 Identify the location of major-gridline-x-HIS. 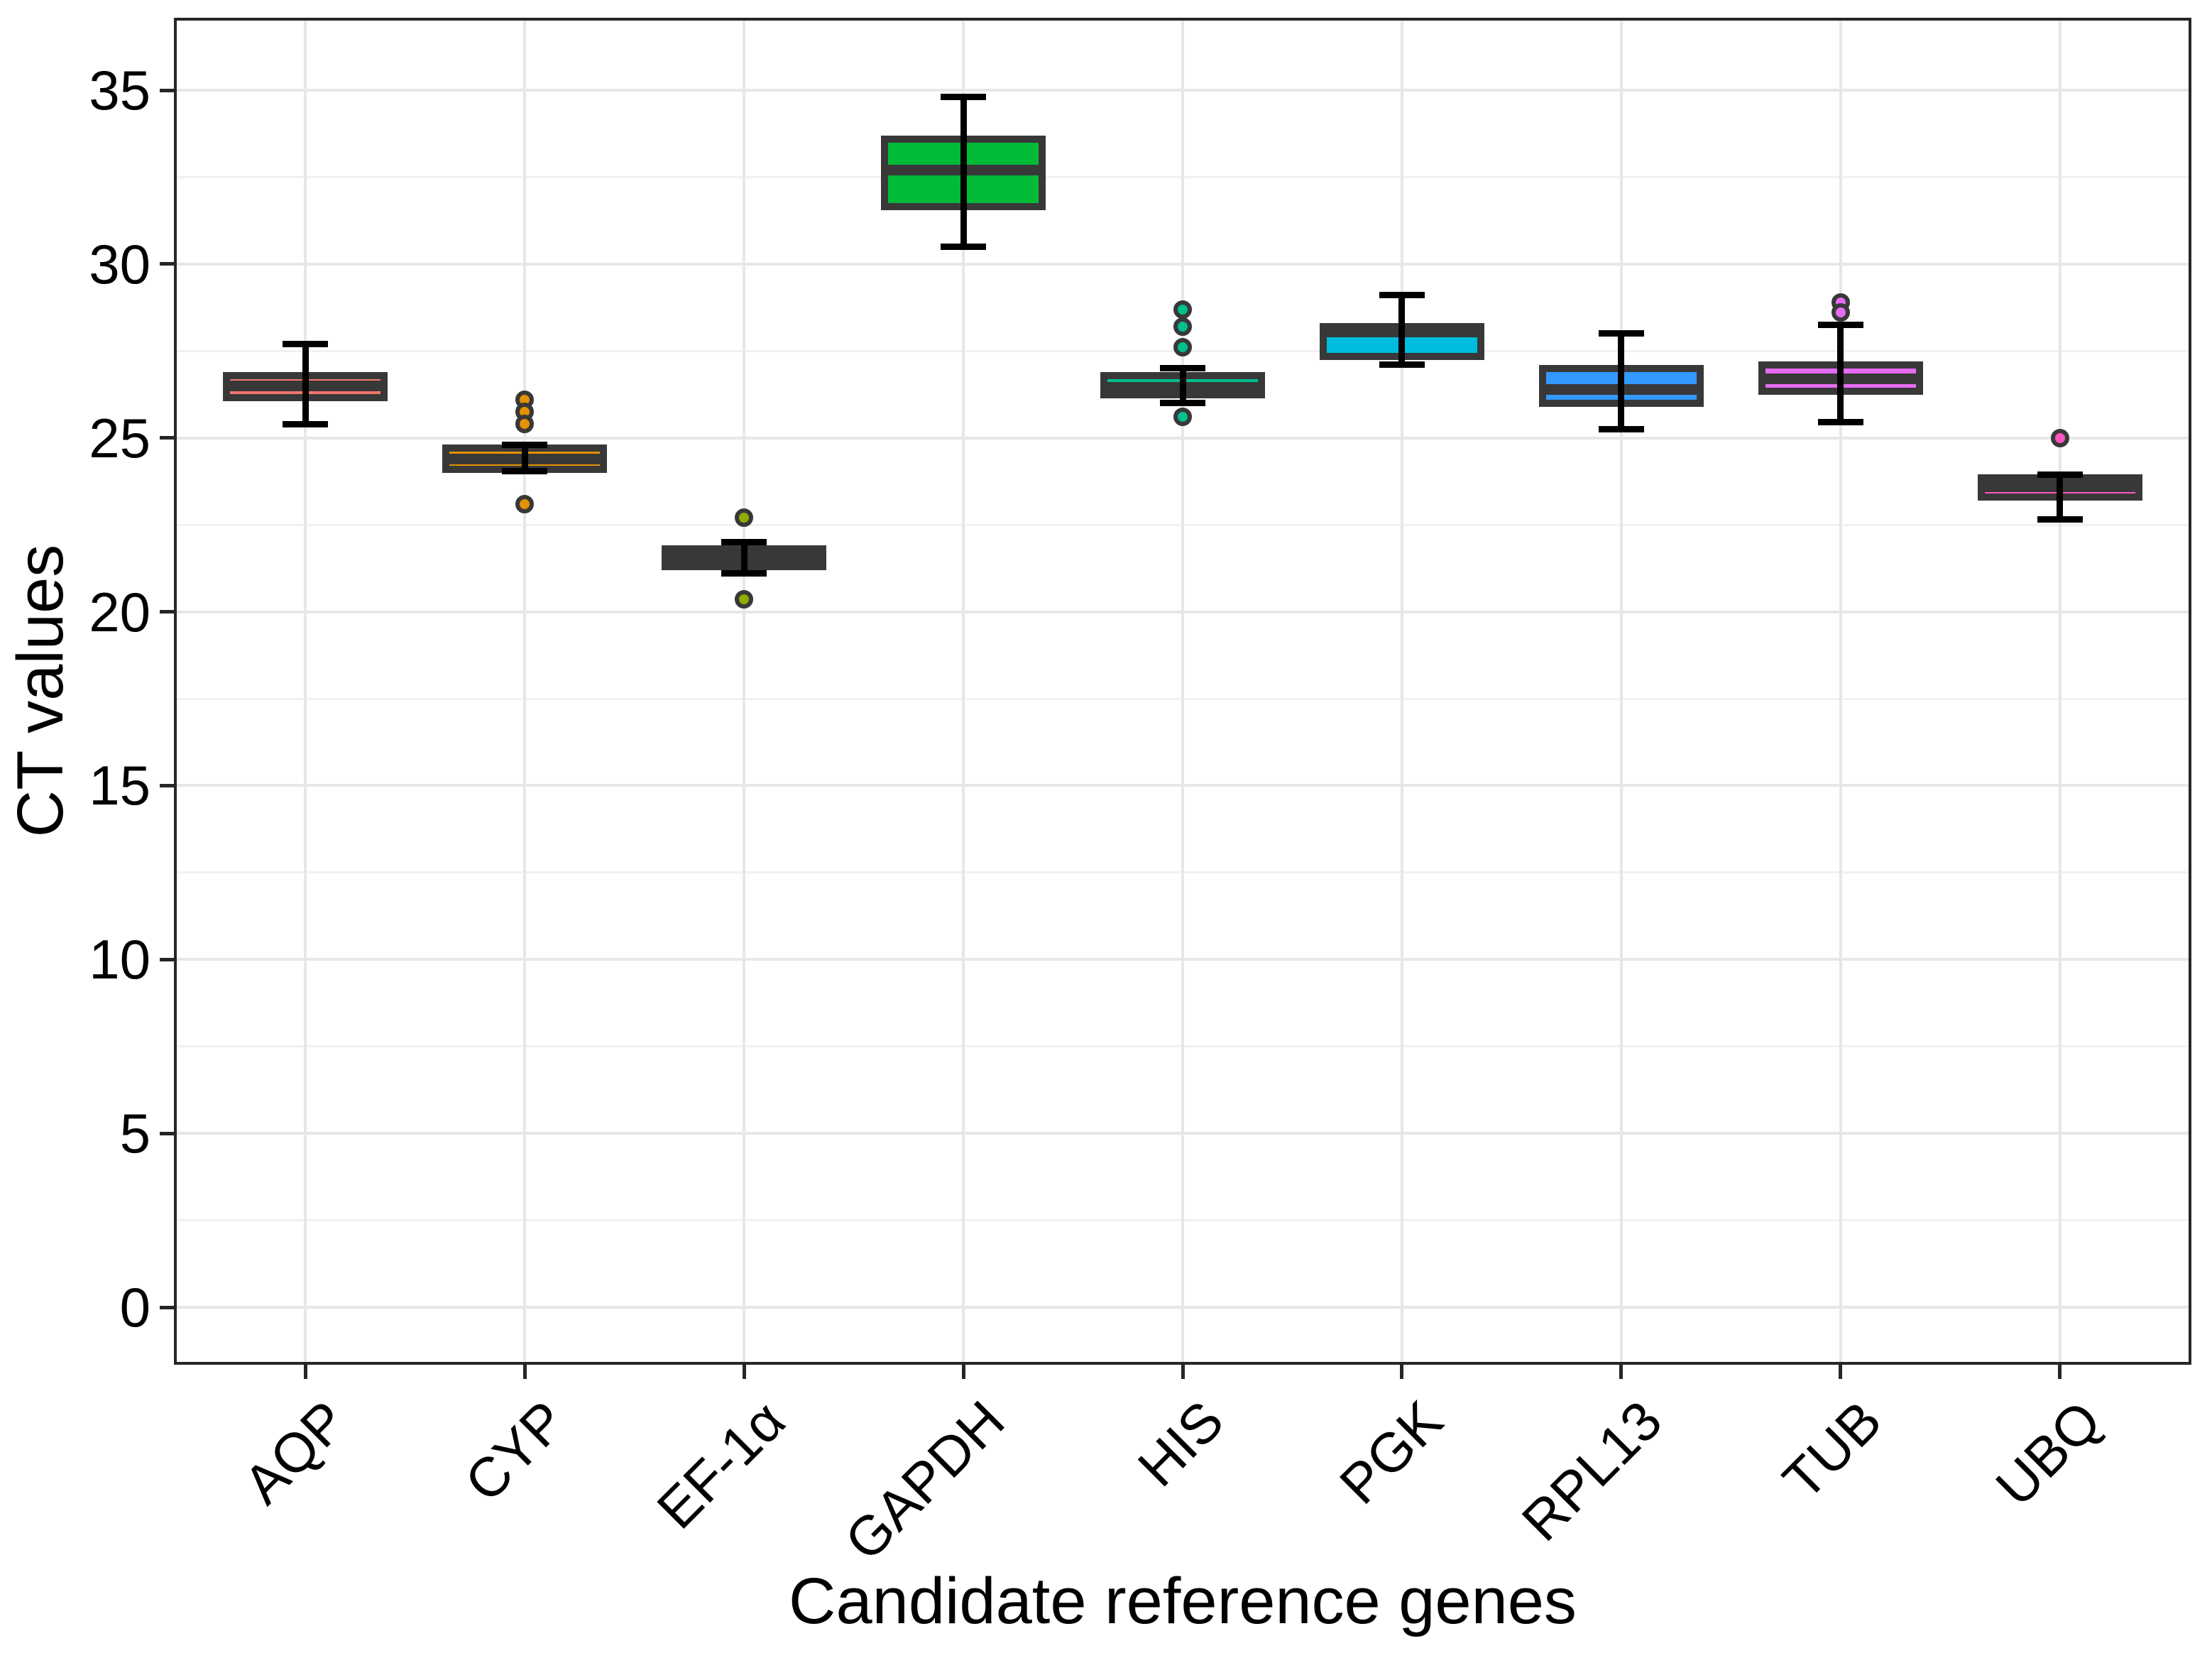
(1182, 691).